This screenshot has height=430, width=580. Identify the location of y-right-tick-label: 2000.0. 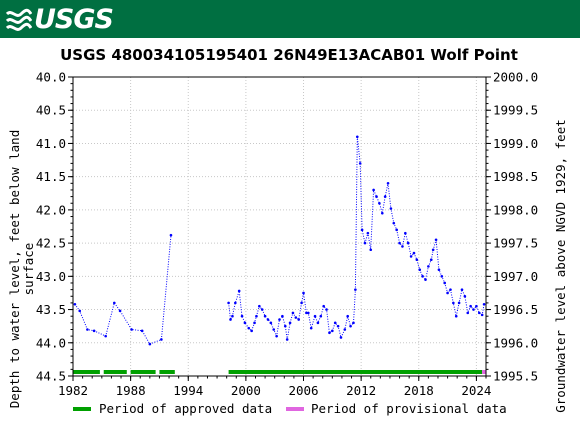
(515, 77).